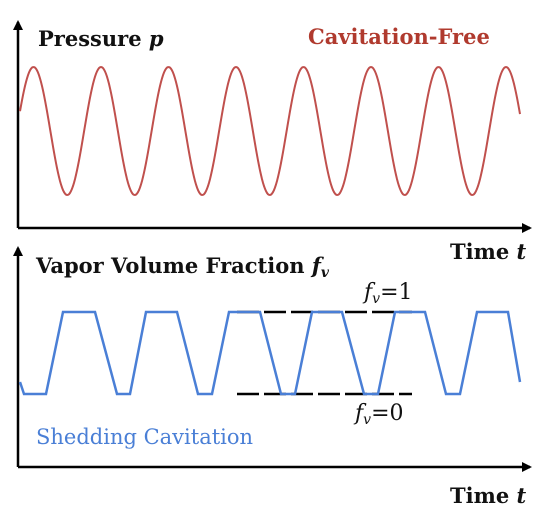  Describe the element at coordinates (182, 267) in the screenshot. I see `bottom-y-label: Vapor Volume Fraction fv` at that location.